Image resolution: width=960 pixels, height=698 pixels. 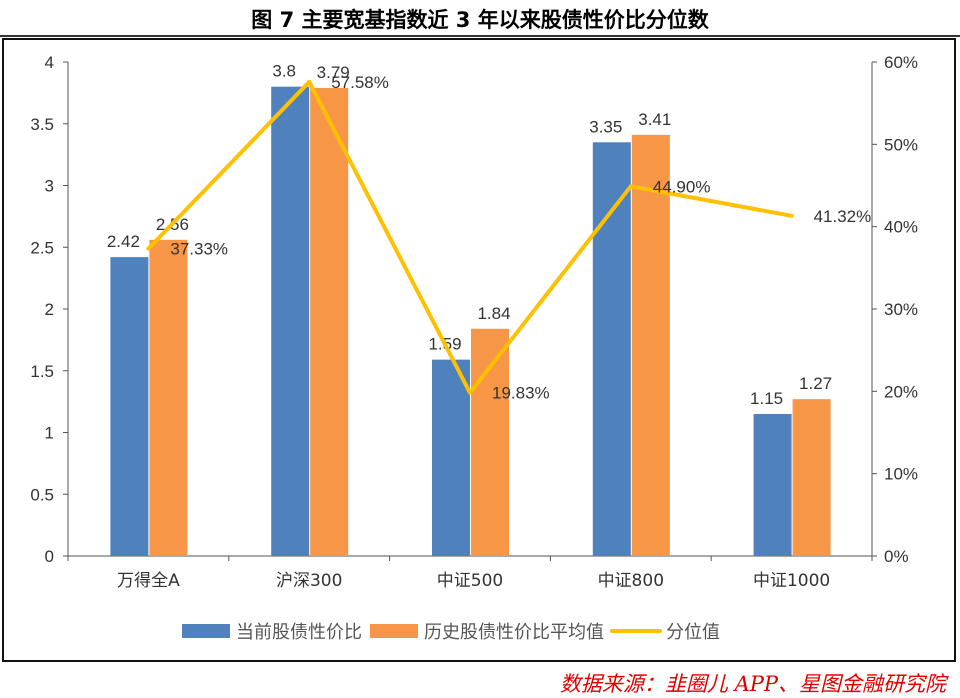 I want to click on legend-label: 分位值, so click(x=693, y=632).